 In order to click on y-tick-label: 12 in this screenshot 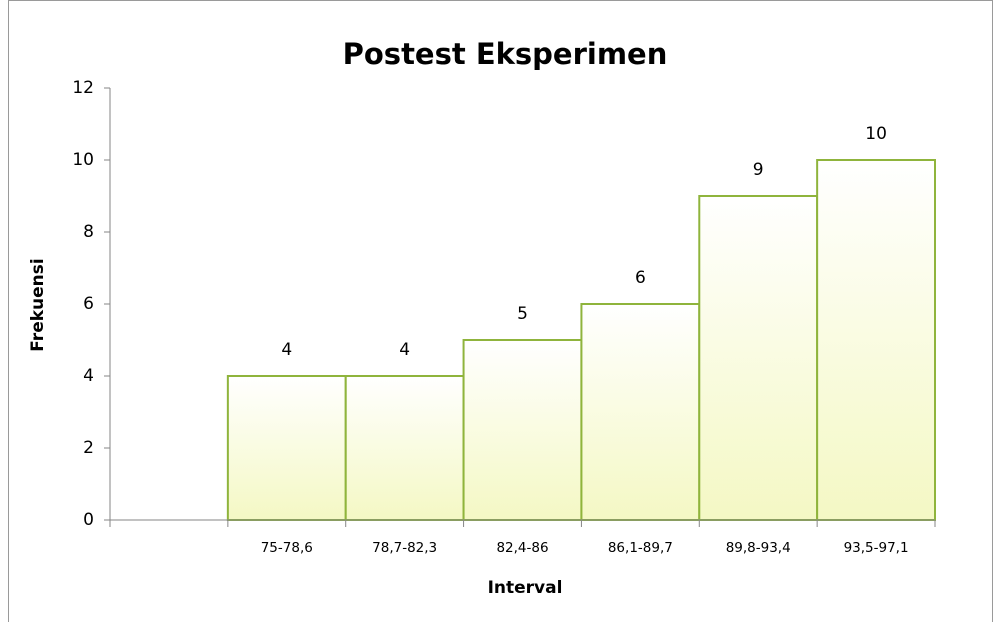, I will do `click(83, 88)`.